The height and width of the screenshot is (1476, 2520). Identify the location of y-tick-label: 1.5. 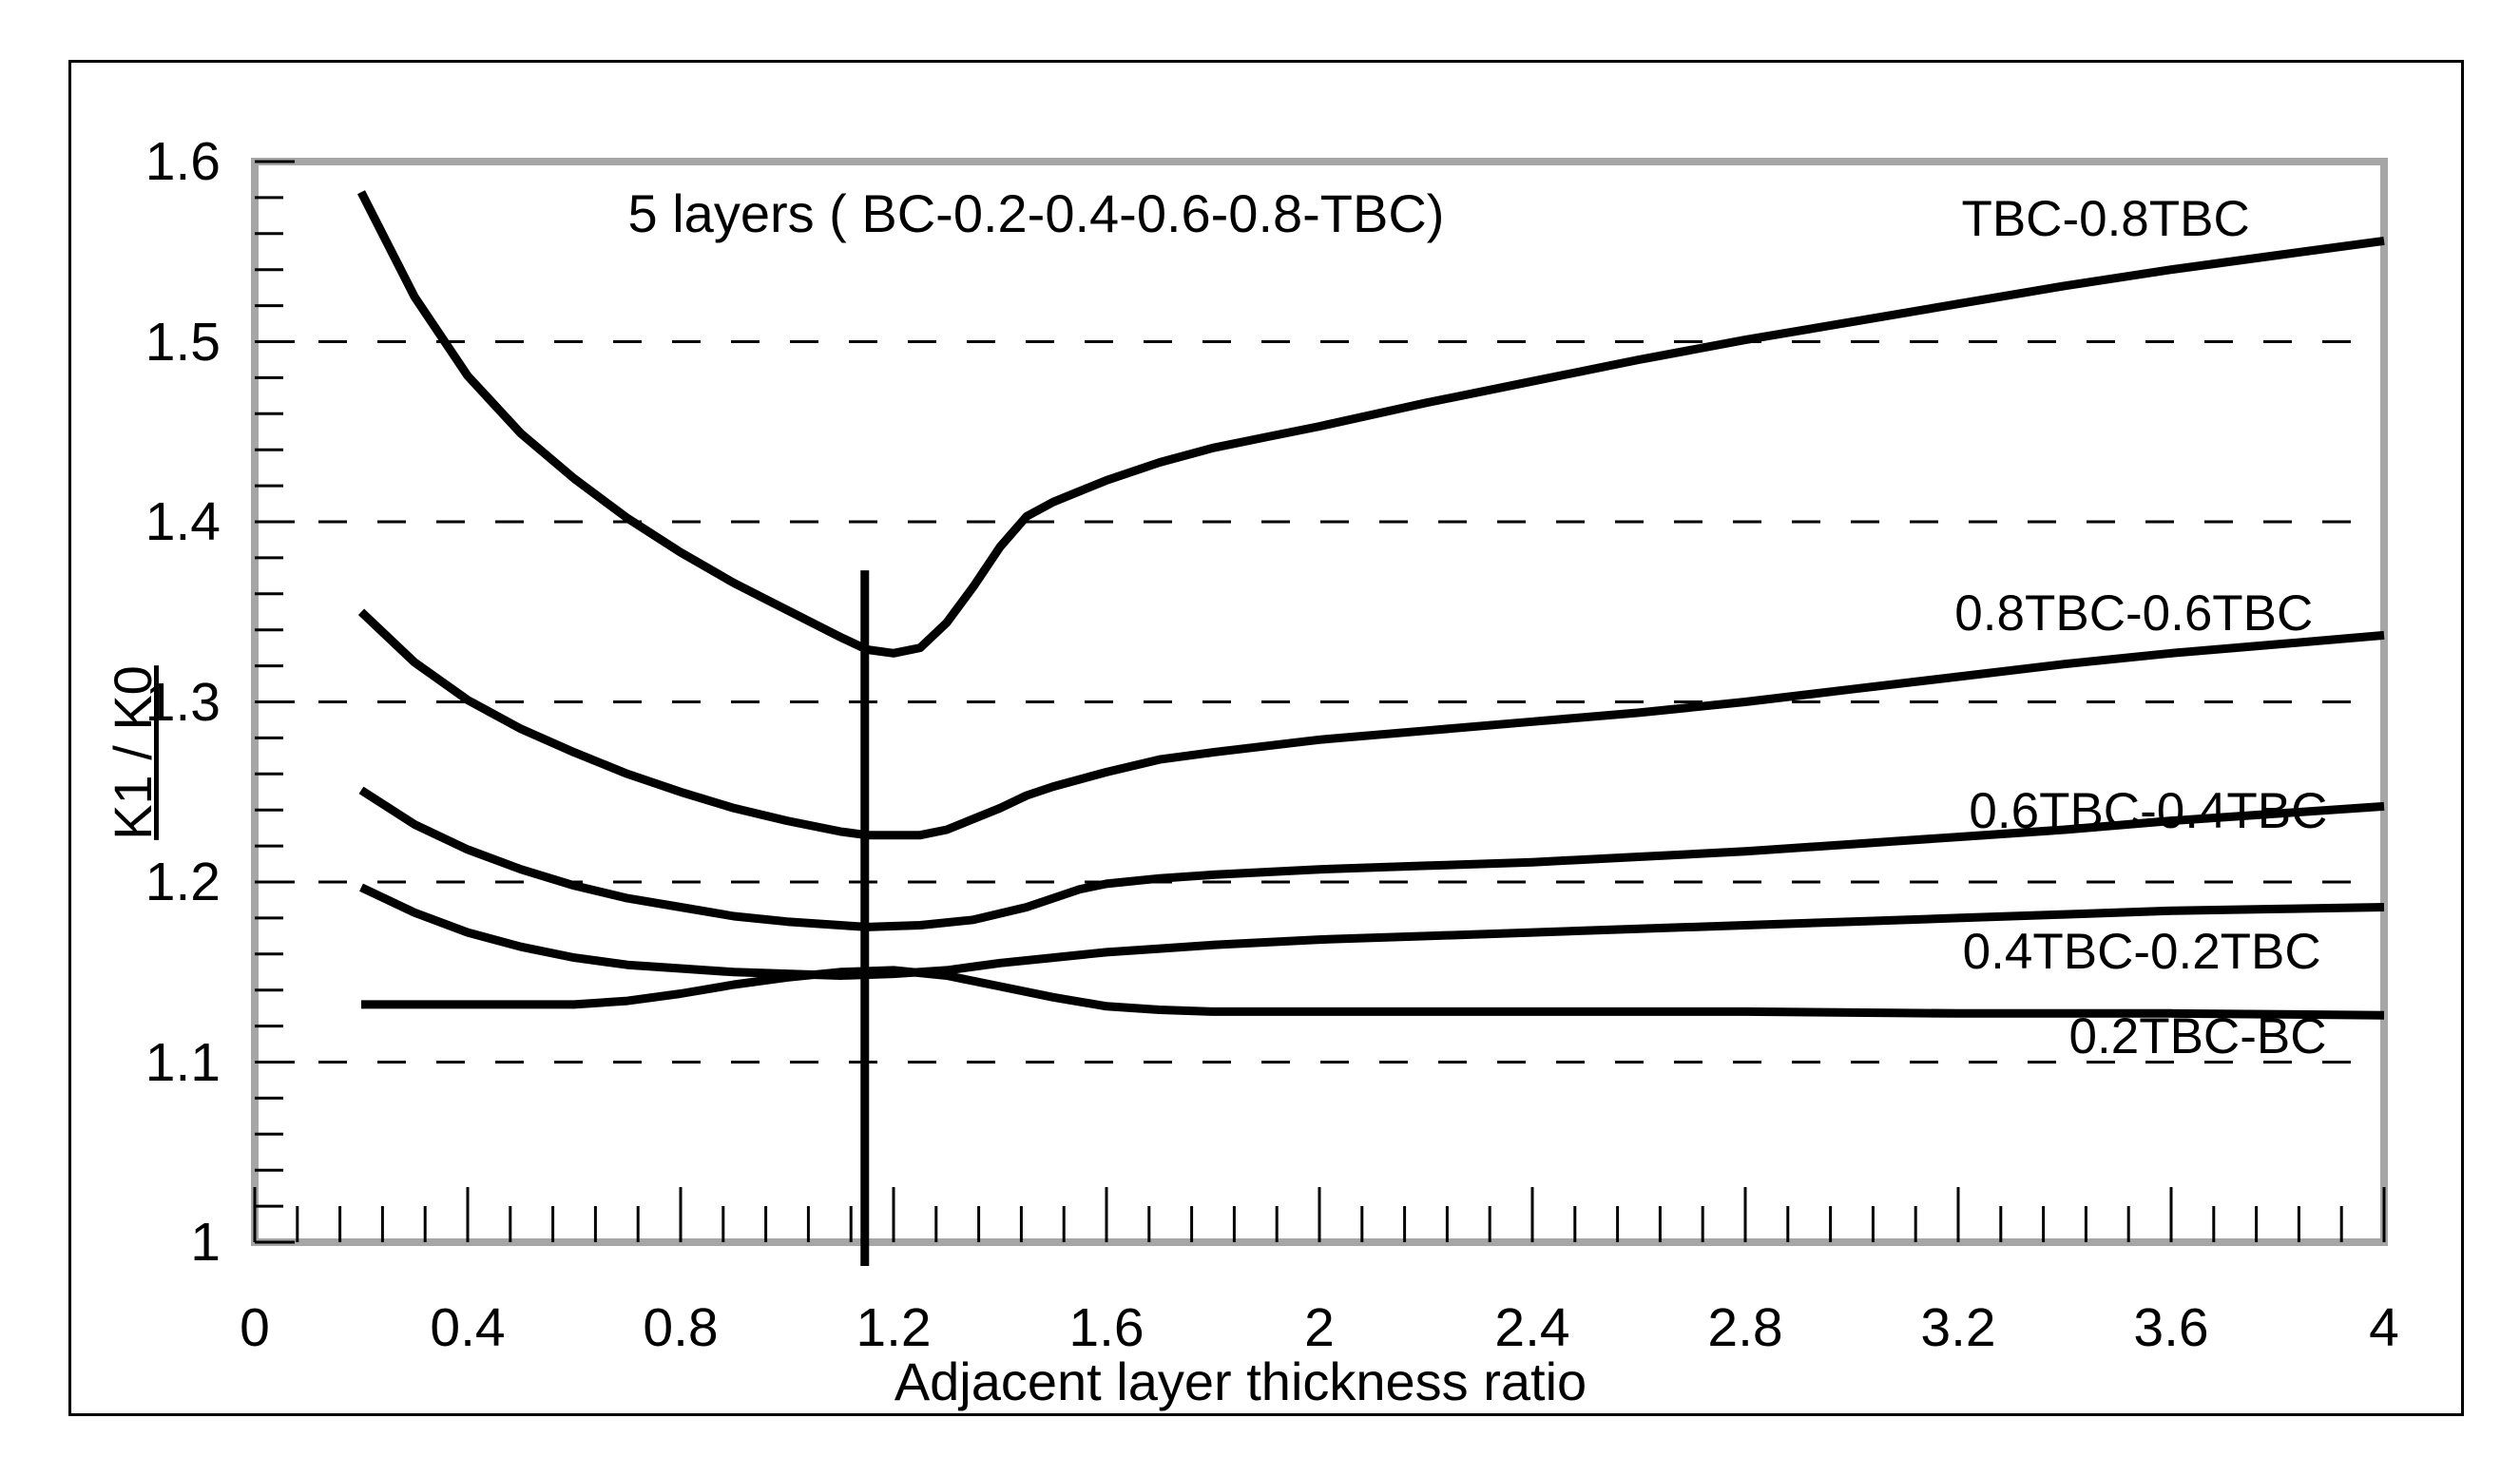
(183, 342).